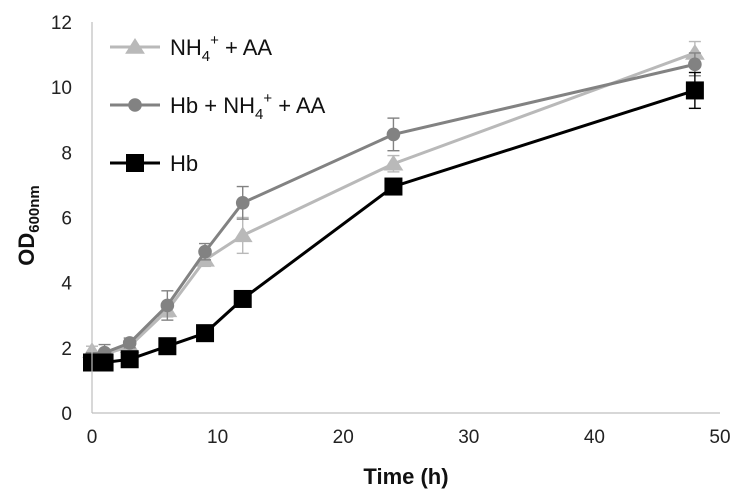 Image resolution: width=736 pixels, height=492 pixels. What do you see at coordinates (343, 437) in the screenshot?
I see `x-tick-label: 20` at bounding box center [343, 437].